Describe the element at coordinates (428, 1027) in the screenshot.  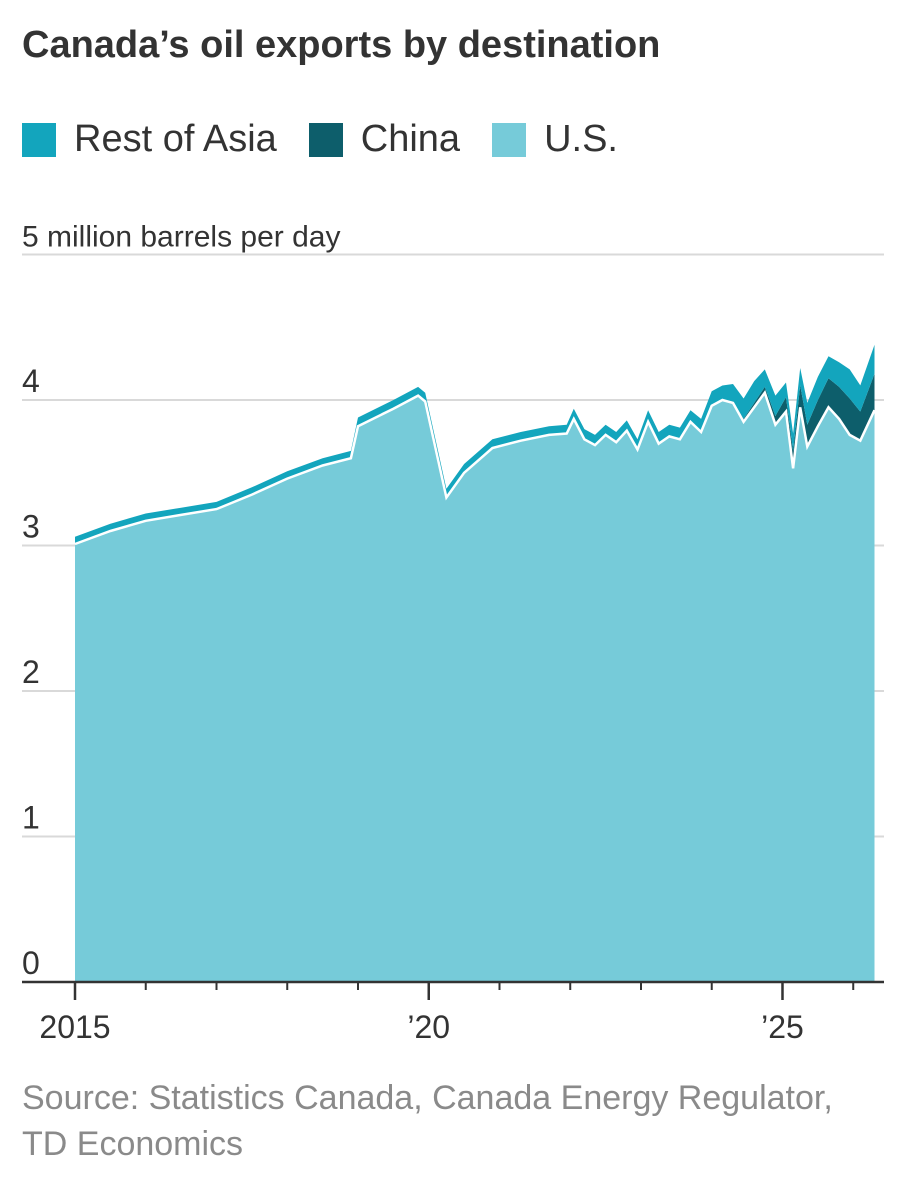
I see `x-tick-label-2020: ’20` at that location.